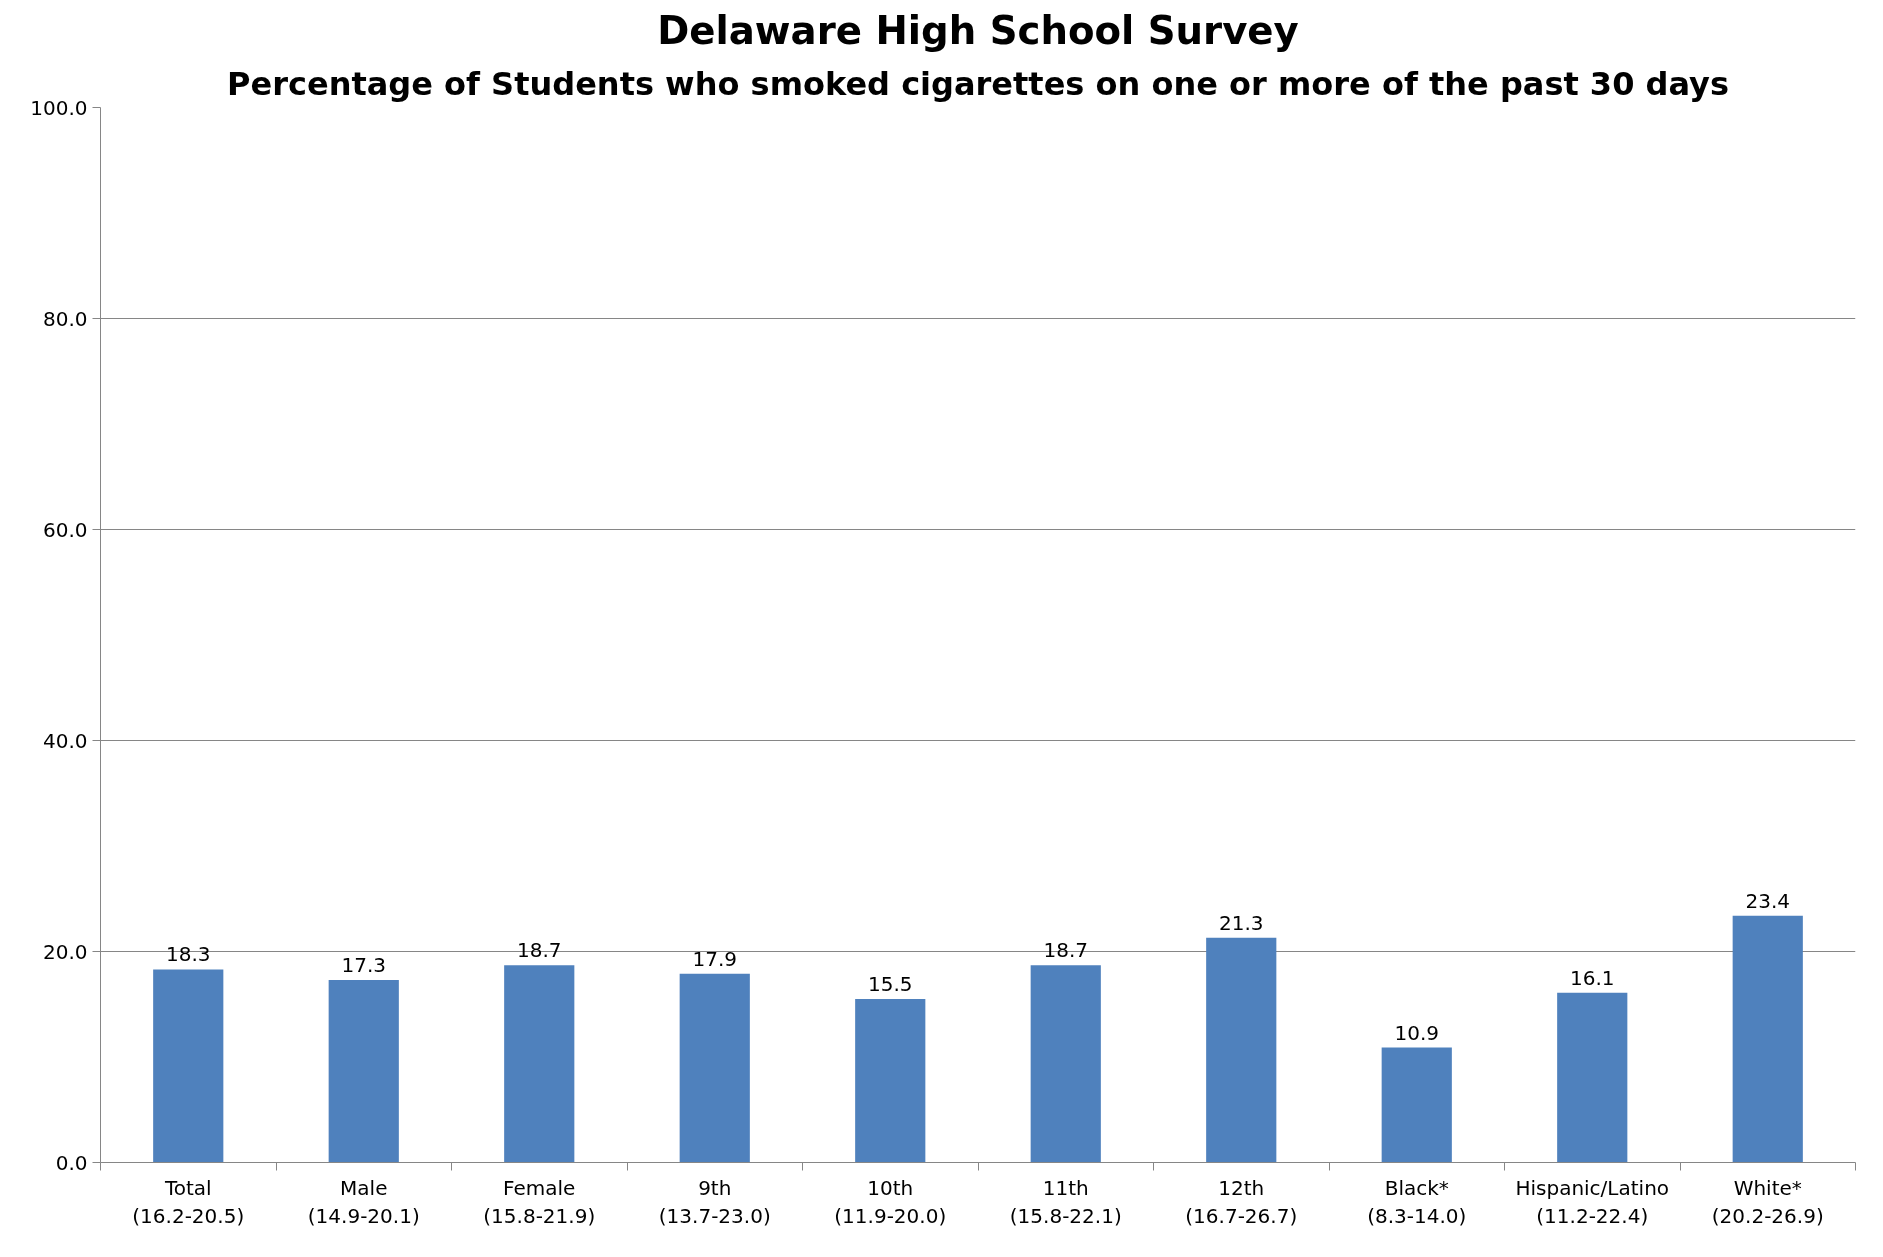 The height and width of the screenshot is (1257, 1883). I want to click on data-label: 21.3, so click(1241, 922).